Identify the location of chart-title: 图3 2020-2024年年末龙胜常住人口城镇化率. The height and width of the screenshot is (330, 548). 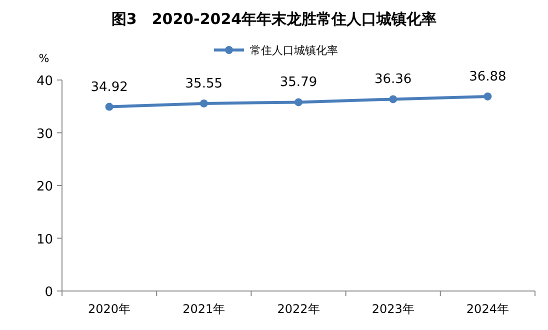
(274, 19).